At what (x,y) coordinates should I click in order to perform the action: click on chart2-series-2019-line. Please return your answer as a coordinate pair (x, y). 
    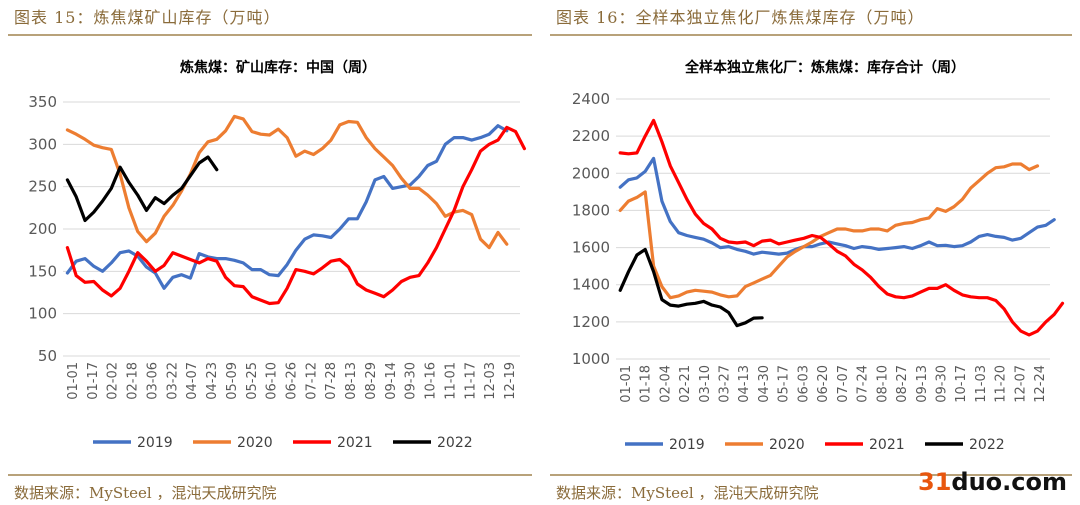
    Looking at the image, I should click on (837, 206).